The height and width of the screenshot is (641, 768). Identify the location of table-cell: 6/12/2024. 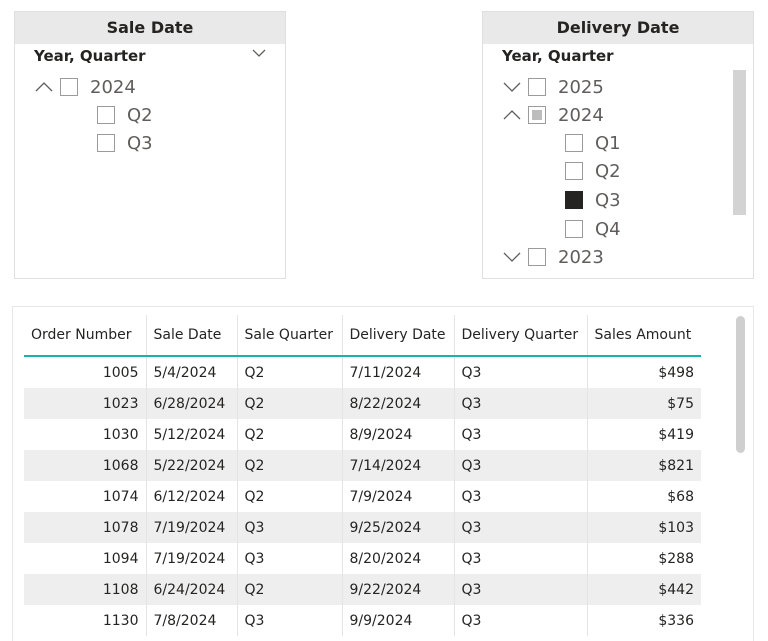
(192, 496).